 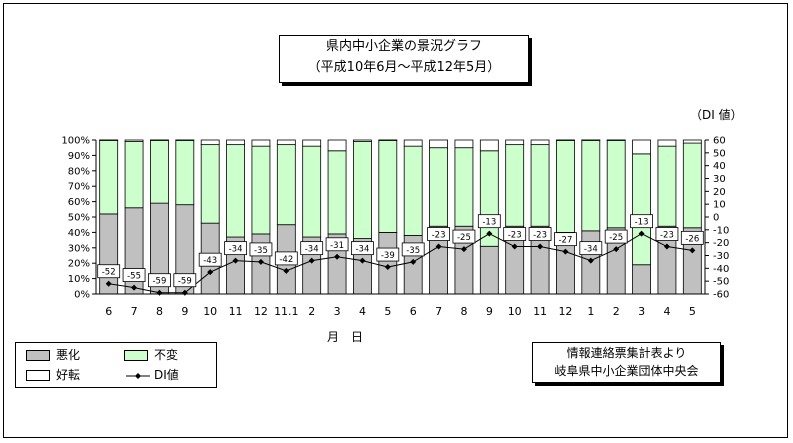 What do you see at coordinates (68, 355) in the screenshot?
I see `legend-bad-label: 悪化` at bounding box center [68, 355].